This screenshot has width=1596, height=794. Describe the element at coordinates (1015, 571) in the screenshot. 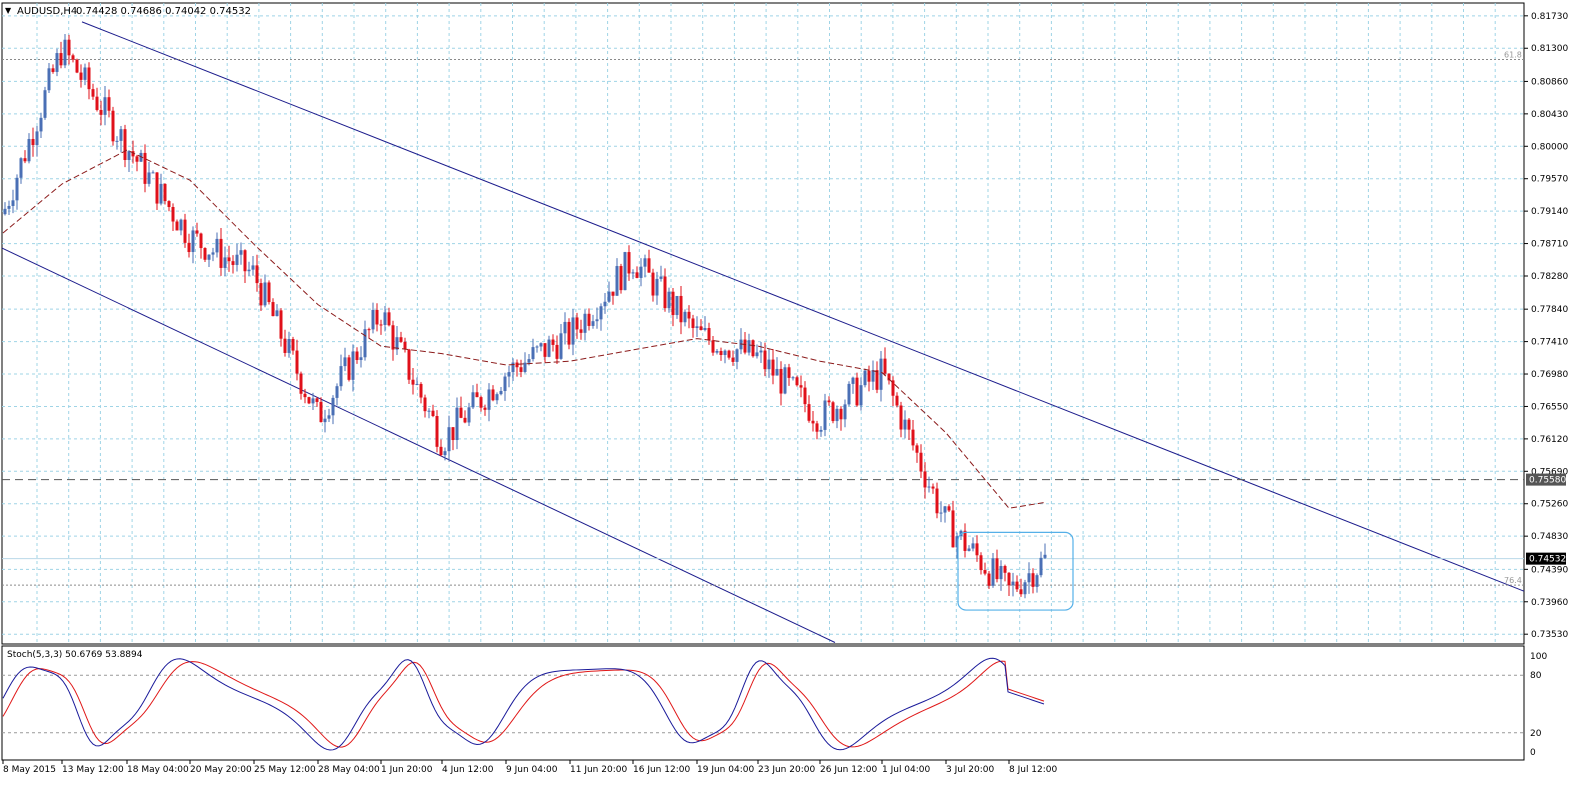

I see `consolidation-box` at that location.